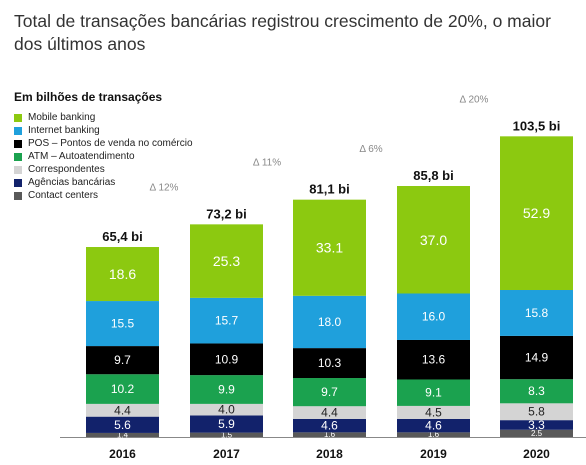 The width and height of the screenshot is (586, 465). Describe the element at coordinates (370, 149) in the screenshot. I see `growth-label-2019: Δ 6%` at that location.